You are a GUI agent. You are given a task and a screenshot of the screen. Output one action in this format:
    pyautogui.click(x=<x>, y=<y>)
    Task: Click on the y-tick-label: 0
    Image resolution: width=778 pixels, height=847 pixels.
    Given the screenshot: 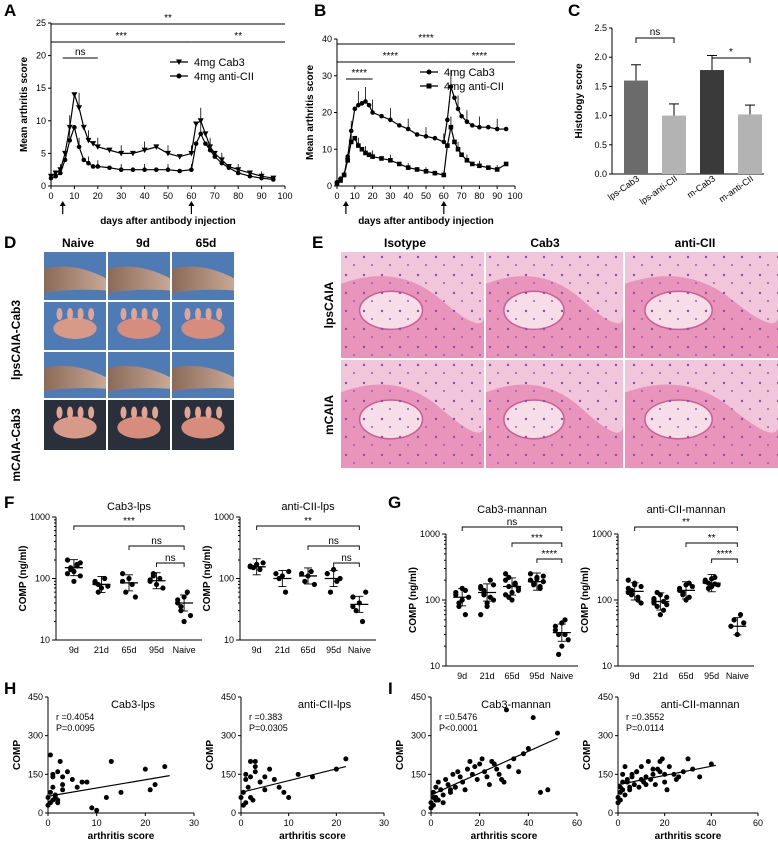 What is the action you would take?
    pyautogui.click(x=610, y=813)
    